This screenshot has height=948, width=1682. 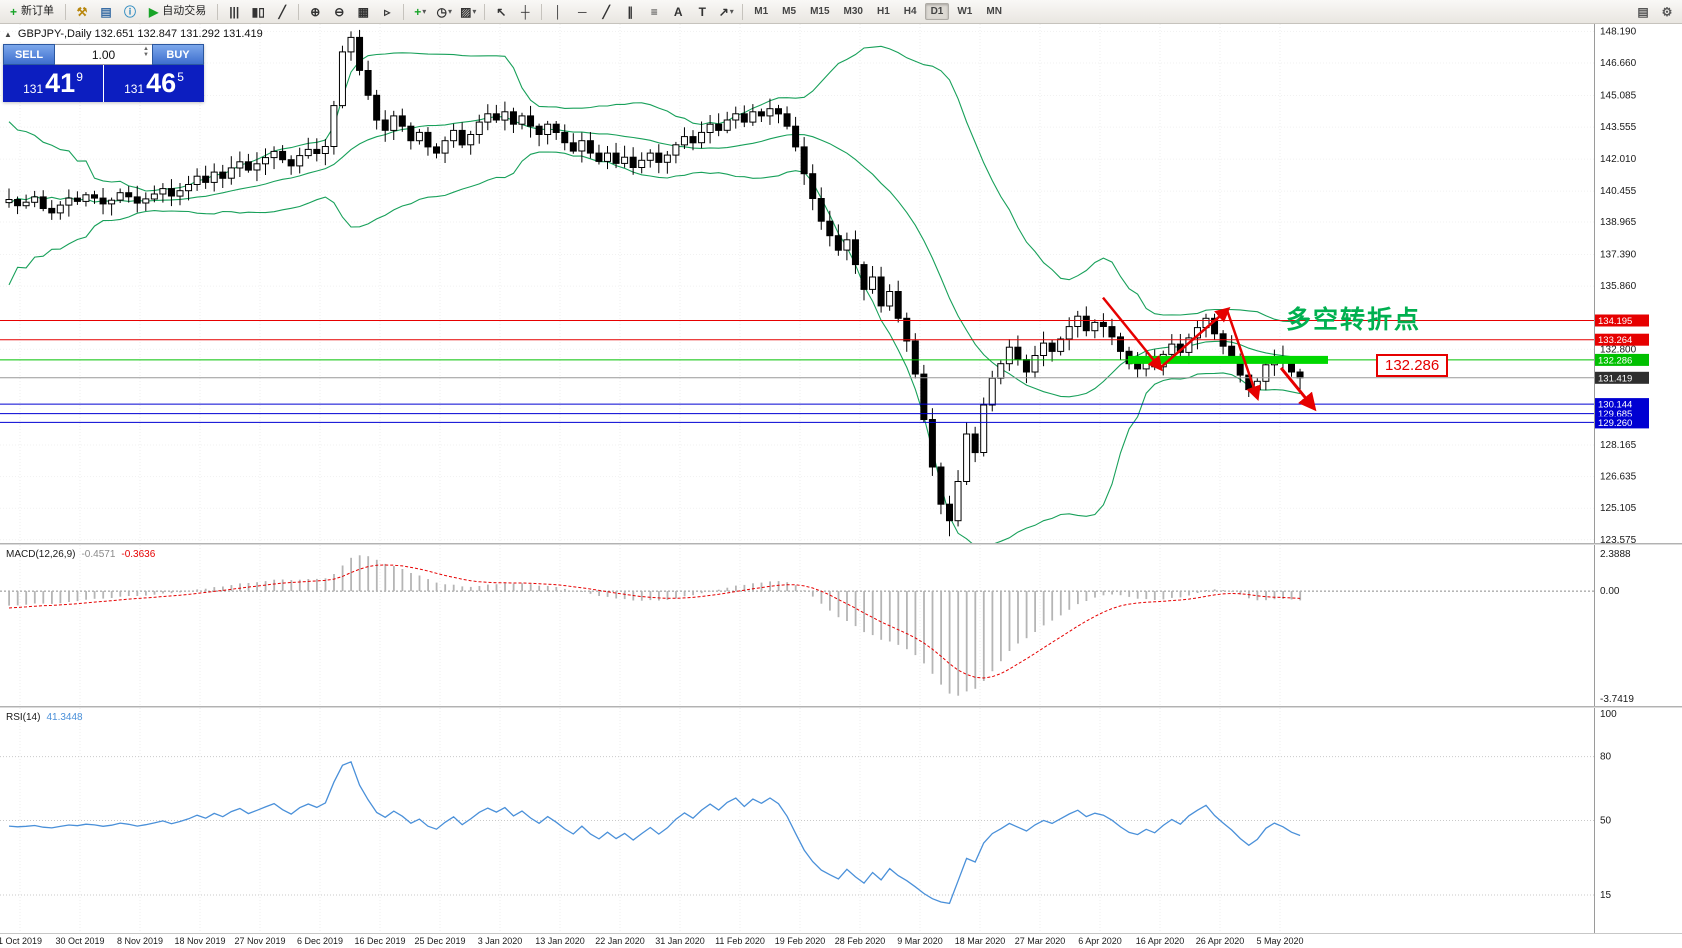 I want to click on timeframe-h1-button: H1, so click(x=883, y=11).